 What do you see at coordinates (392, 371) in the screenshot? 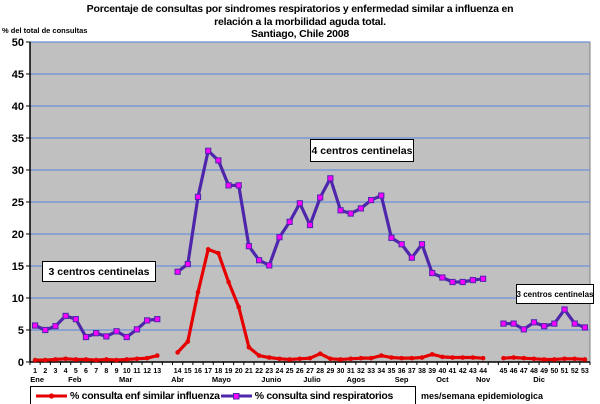
I see `x-week-label: 35` at bounding box center [392, 371].